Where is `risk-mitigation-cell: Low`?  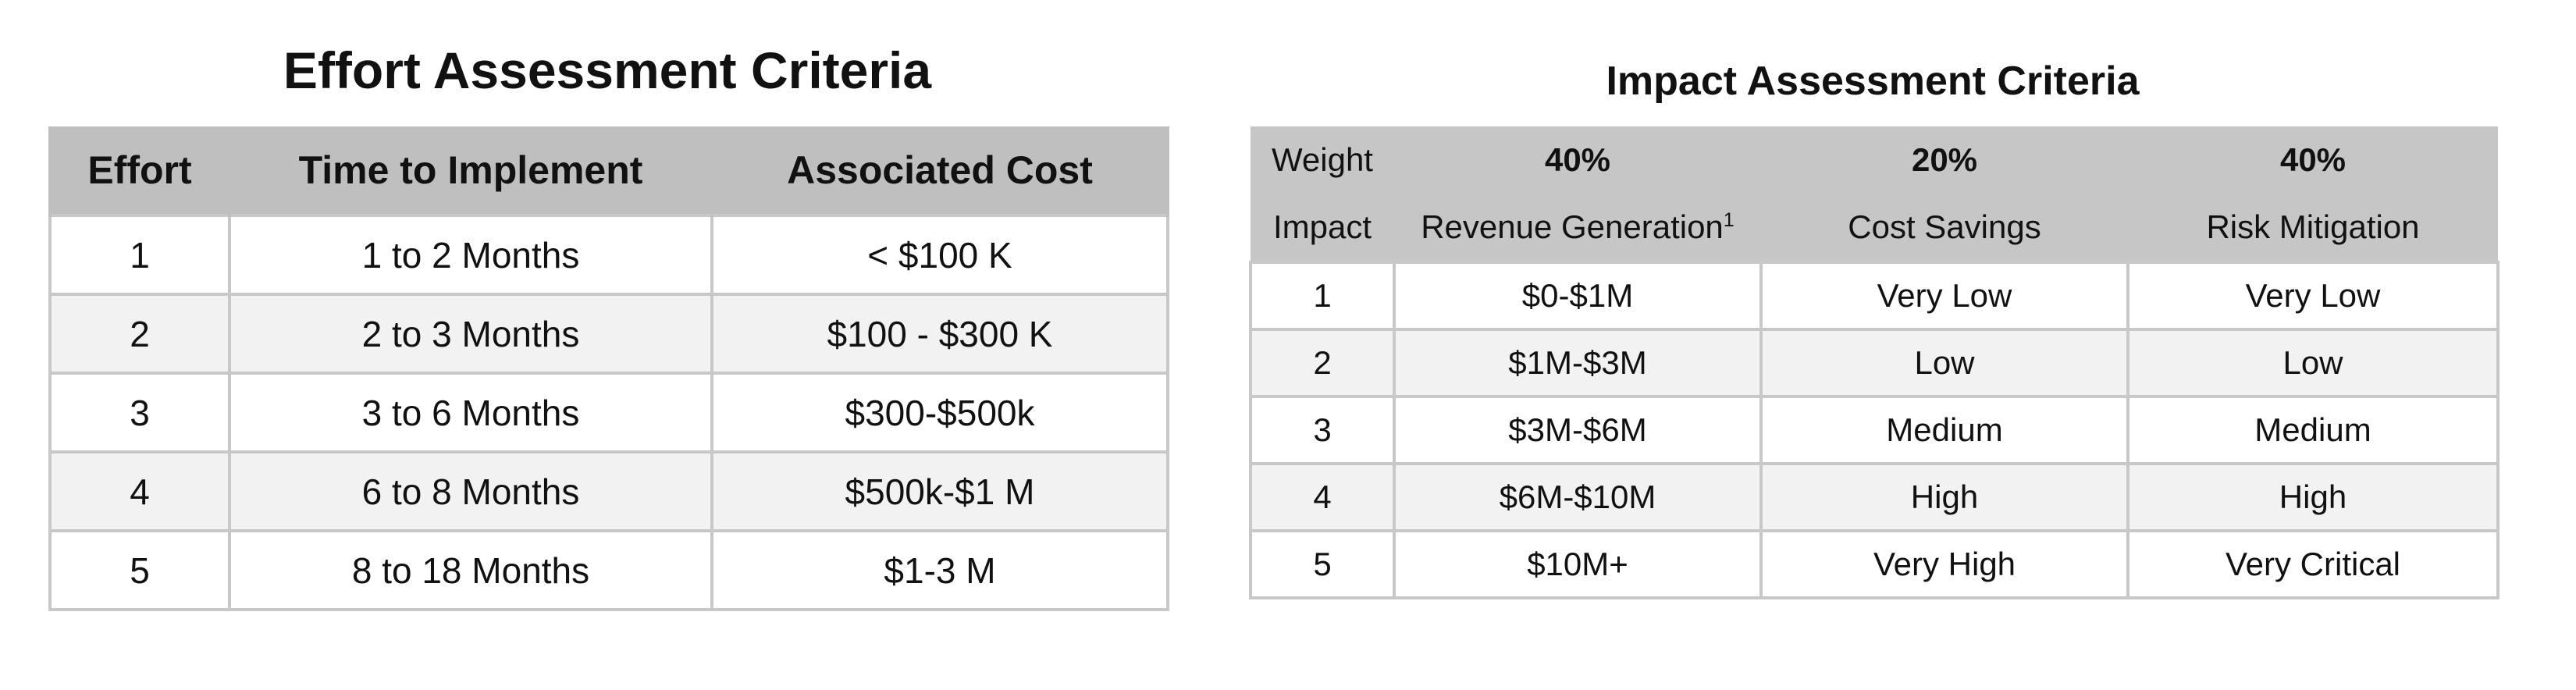
risk-mitigation-cell: Low is located at coordinates (2313, 363).